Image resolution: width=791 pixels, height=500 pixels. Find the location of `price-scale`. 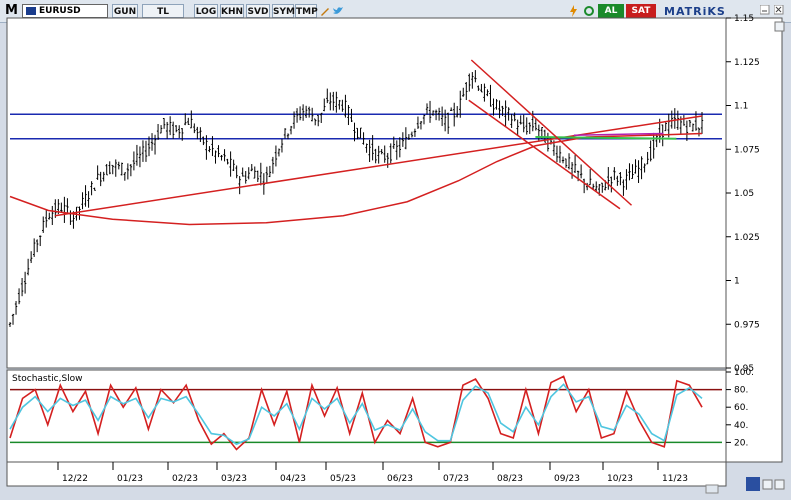

price-scale is located at coordinates (754, 240).